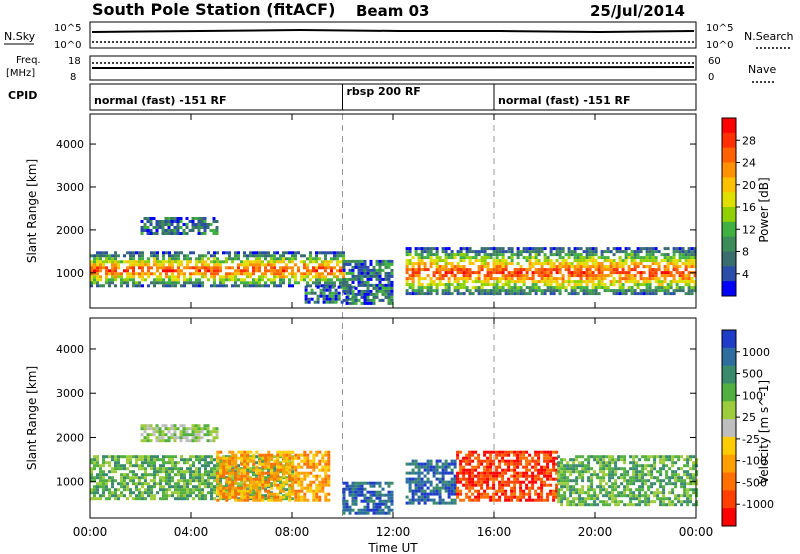  Describe the element at coordinates (729, 428) in the screenshot. I see `colorbar-frame` at that location.